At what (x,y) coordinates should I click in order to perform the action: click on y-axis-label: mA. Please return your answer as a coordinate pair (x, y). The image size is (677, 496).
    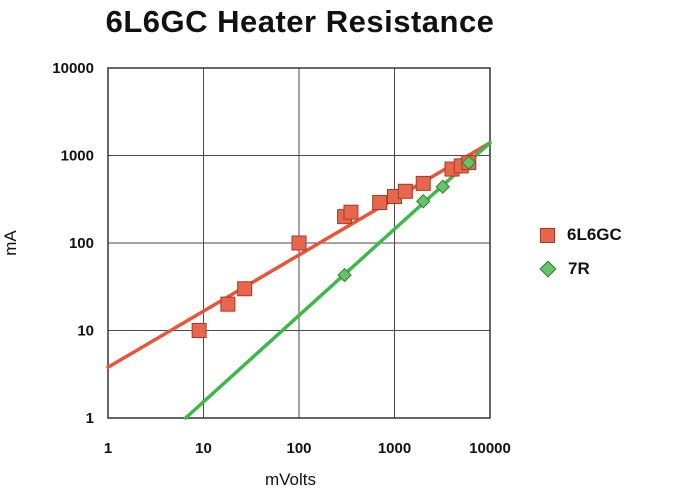
    Looking at the image, I should click on (10, 243).